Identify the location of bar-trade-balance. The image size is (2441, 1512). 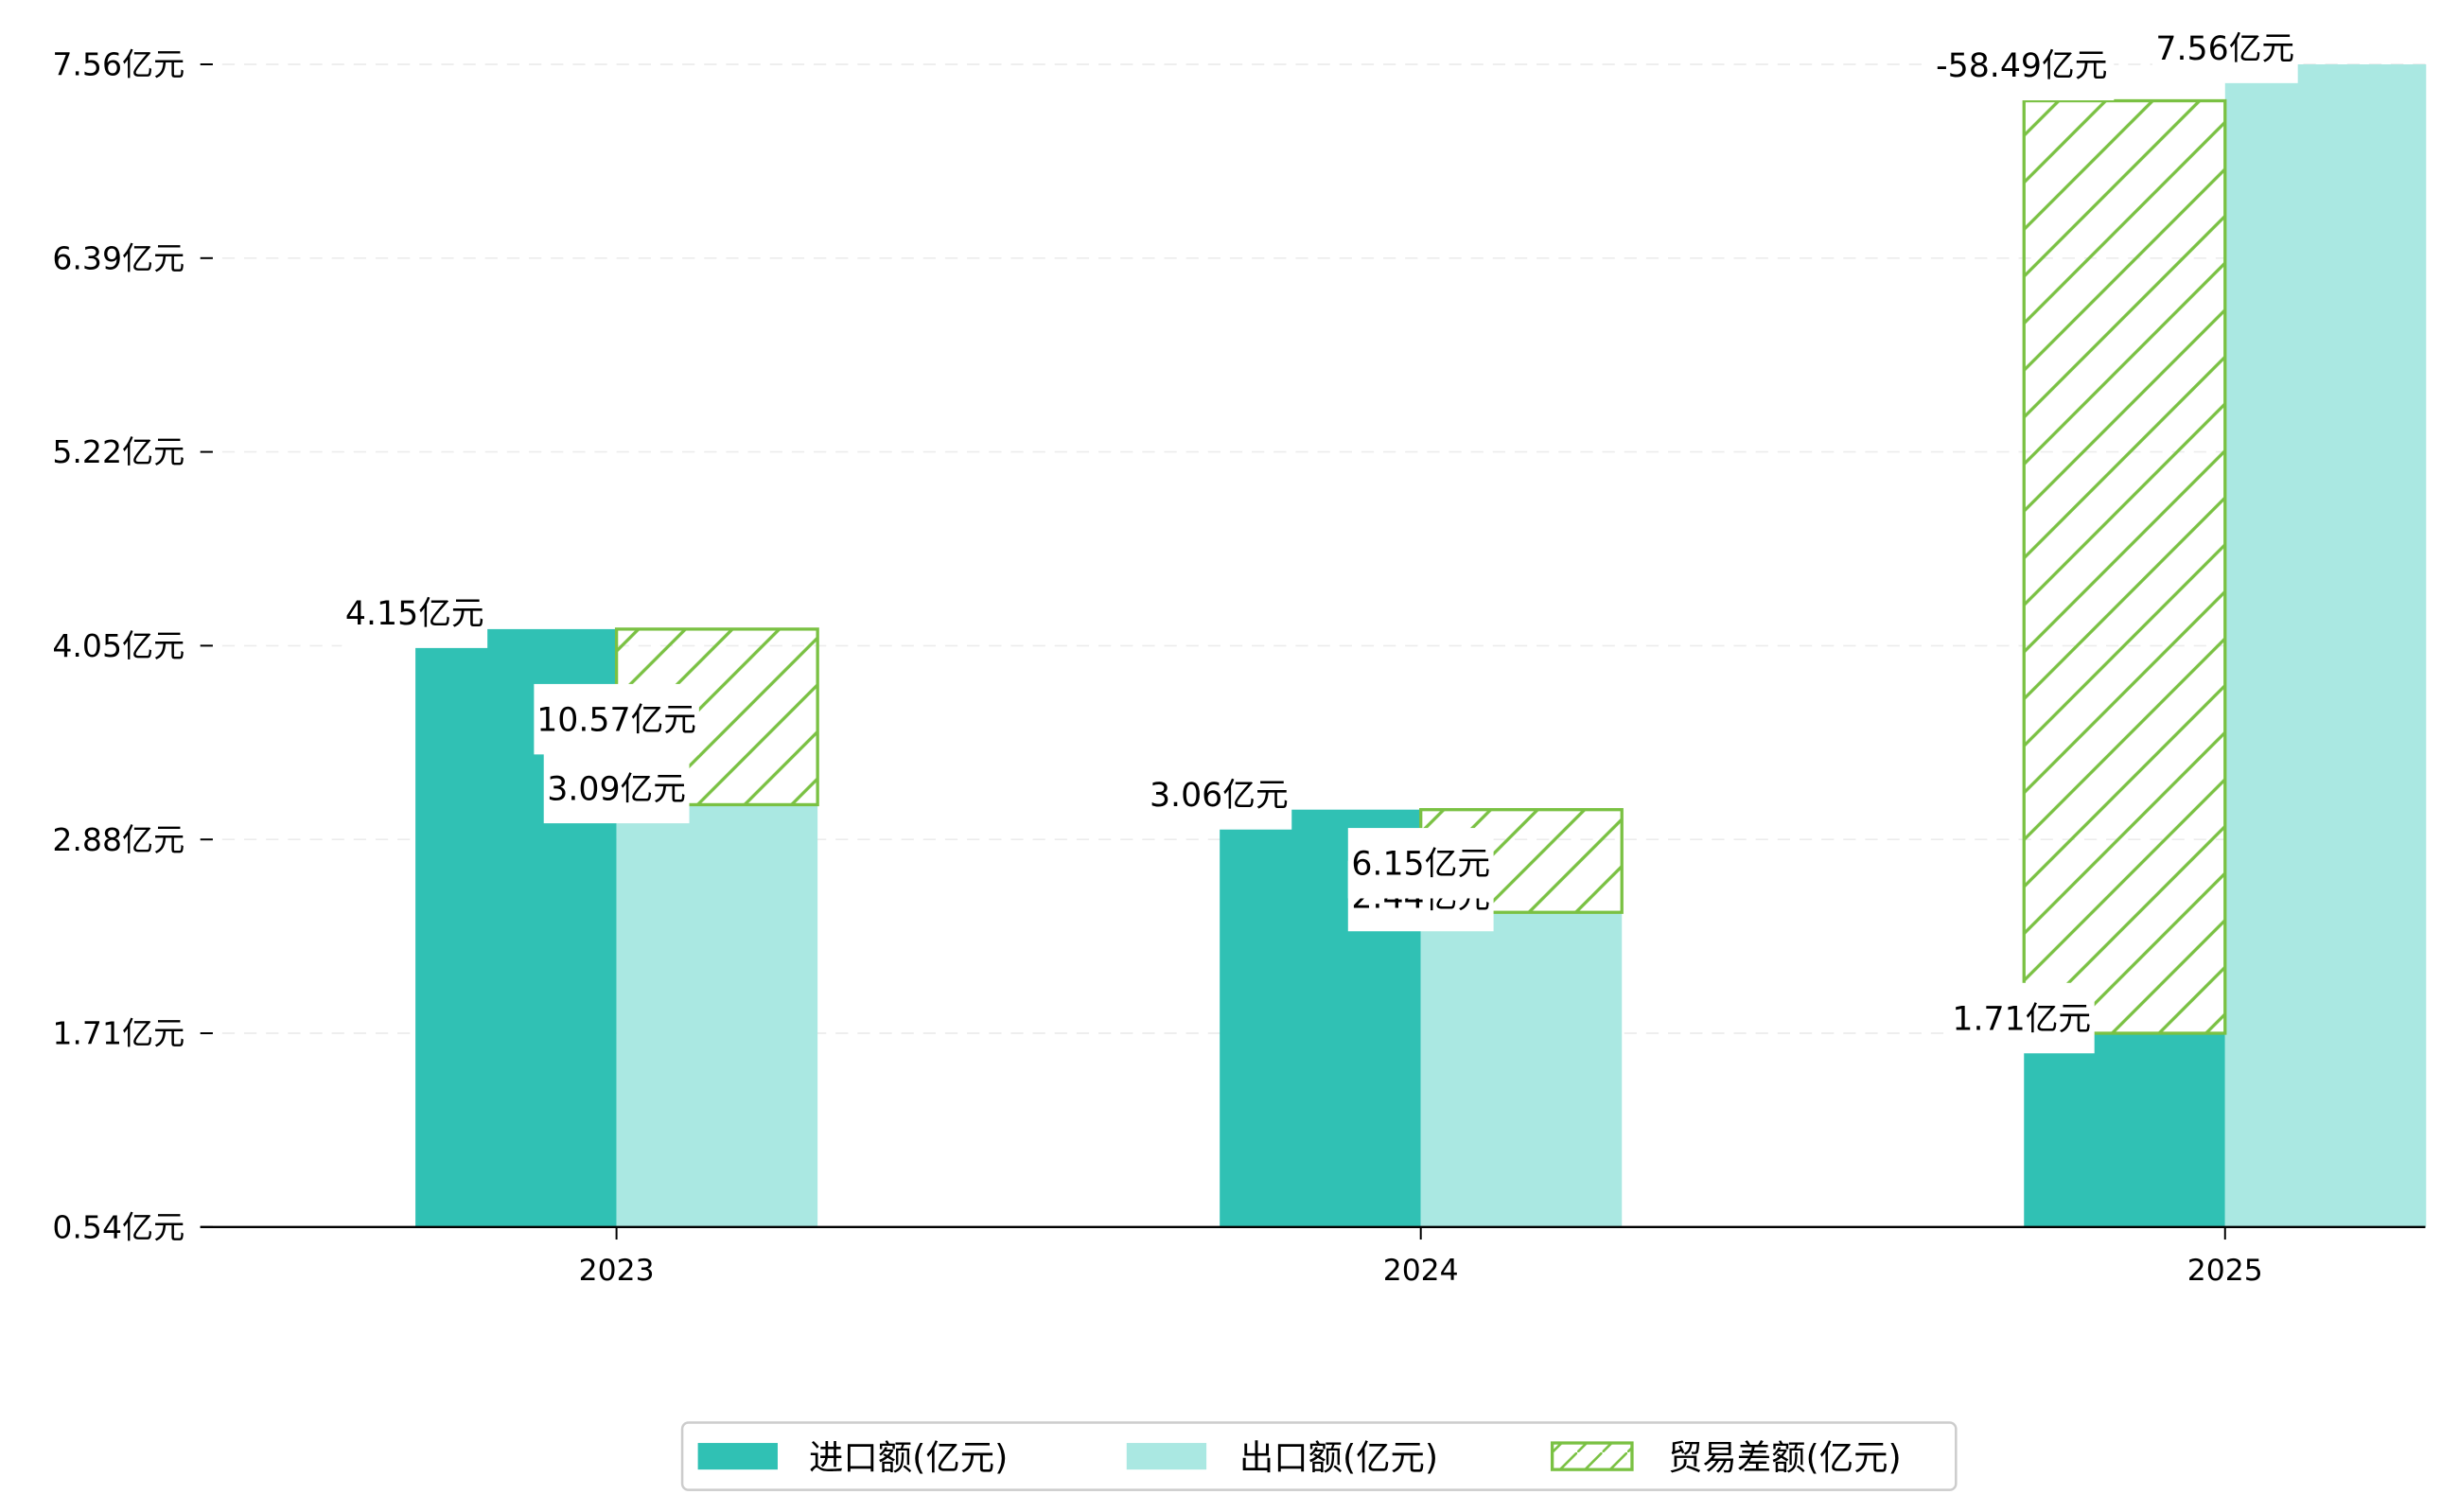
(2124, 566).